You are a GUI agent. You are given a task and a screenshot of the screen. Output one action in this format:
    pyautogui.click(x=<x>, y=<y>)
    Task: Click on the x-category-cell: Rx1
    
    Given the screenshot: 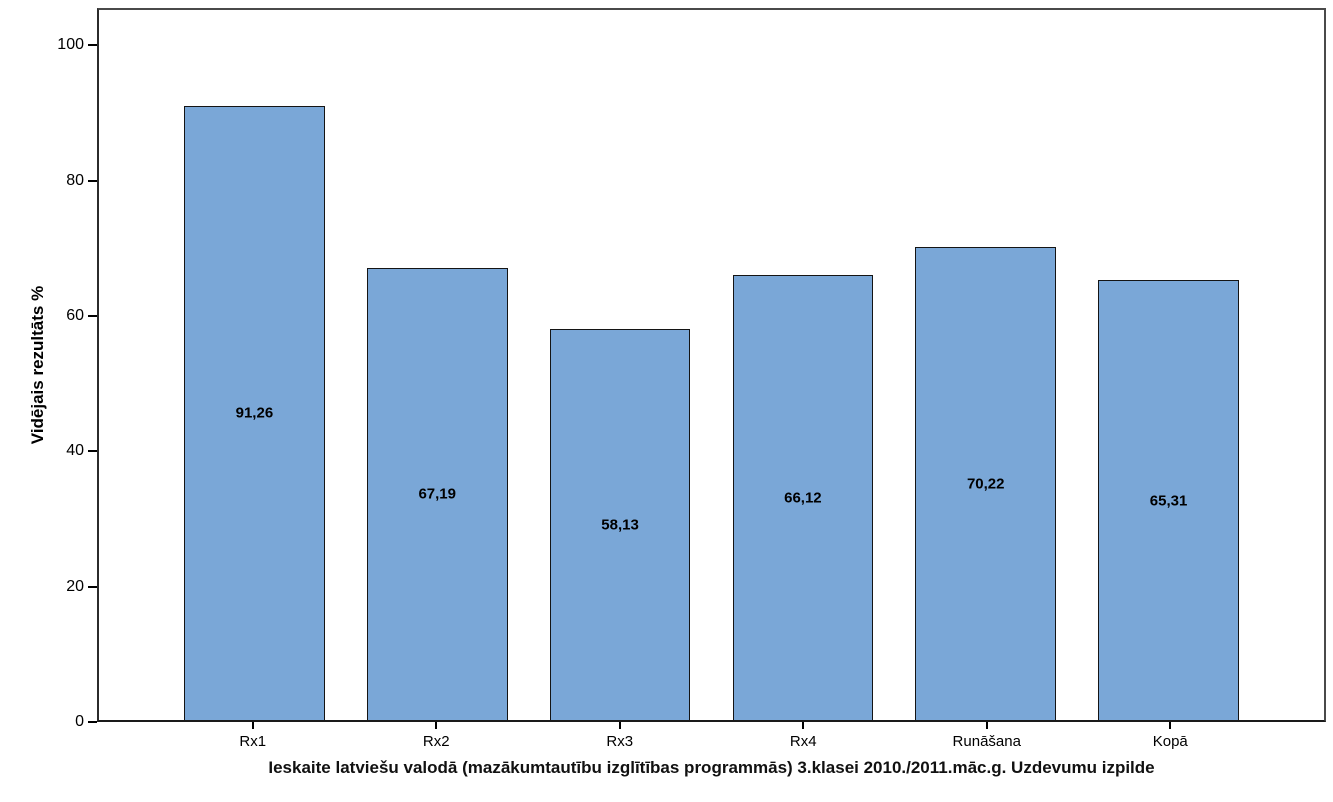 What is the action you would take?
    pyautogui.click(x=253, y=740)
    